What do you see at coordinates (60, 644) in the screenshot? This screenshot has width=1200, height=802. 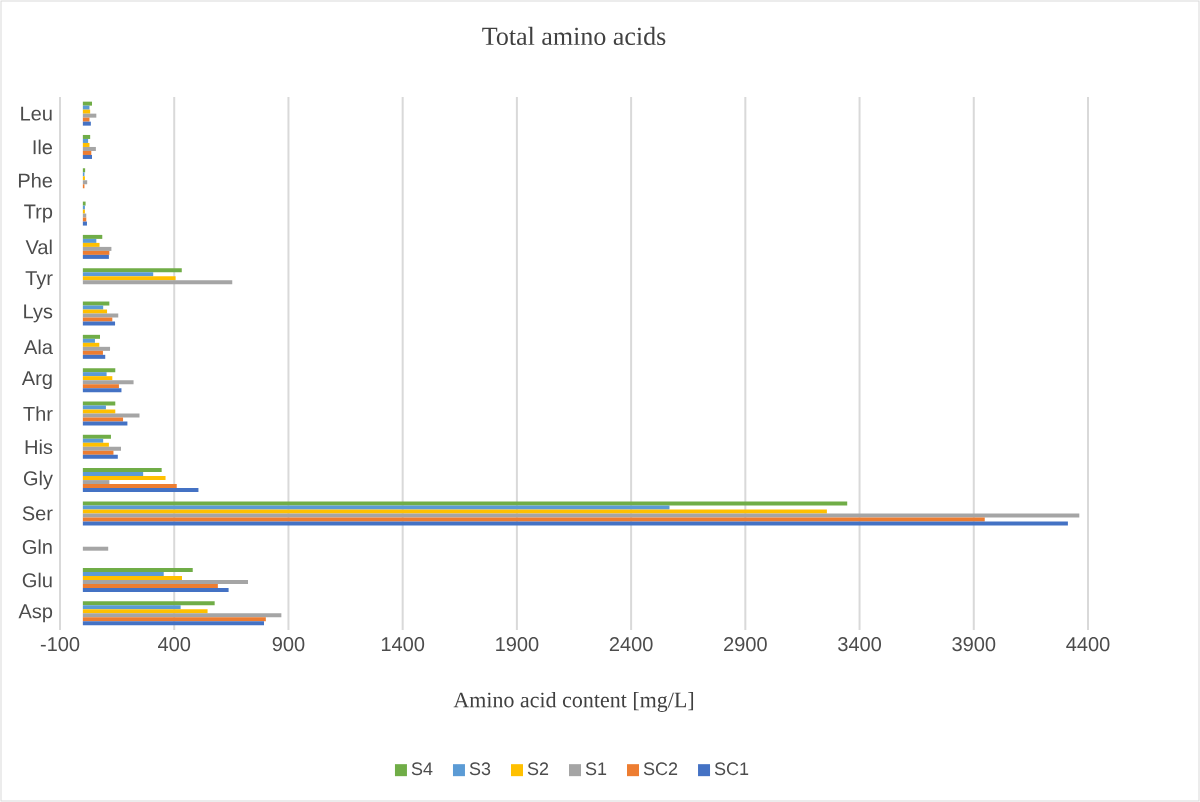 I see `x-tick-label: -100` at bounding box center [60, 644].